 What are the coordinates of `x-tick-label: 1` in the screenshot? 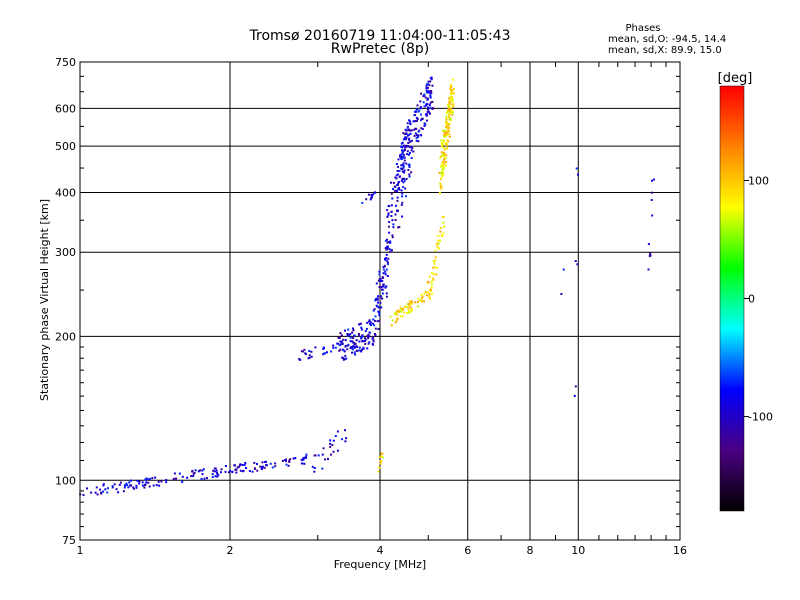 It's located at (80, 550).